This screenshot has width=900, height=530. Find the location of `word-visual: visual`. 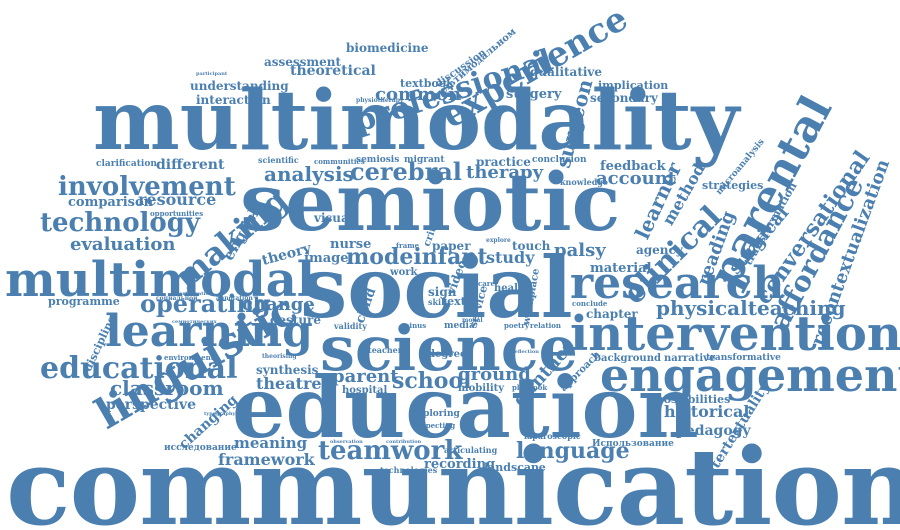

word-visual: visual is located at coordinates (334, 218).